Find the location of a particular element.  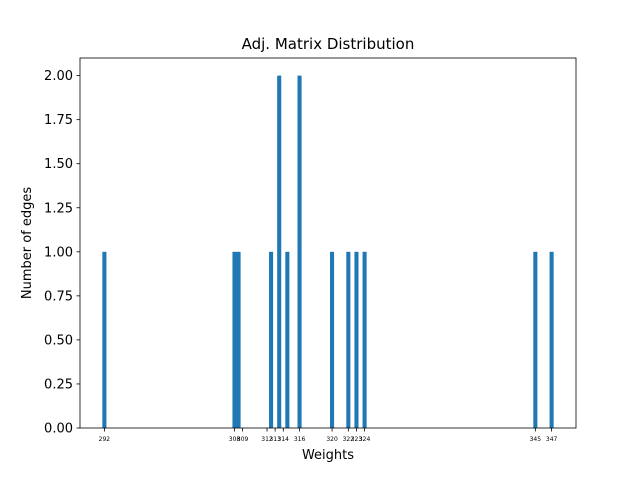

x-tick-label: 316 is located at coordinates (300, 439).